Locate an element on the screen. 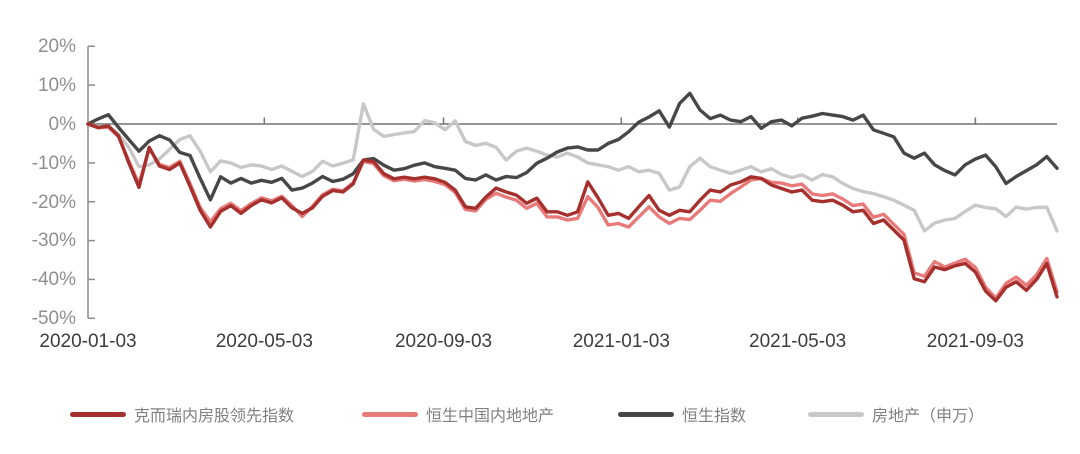 The image size is (1080, 454). legend-item-hang-seng-index: 恒生指数 is located at coordinates (682, 414).